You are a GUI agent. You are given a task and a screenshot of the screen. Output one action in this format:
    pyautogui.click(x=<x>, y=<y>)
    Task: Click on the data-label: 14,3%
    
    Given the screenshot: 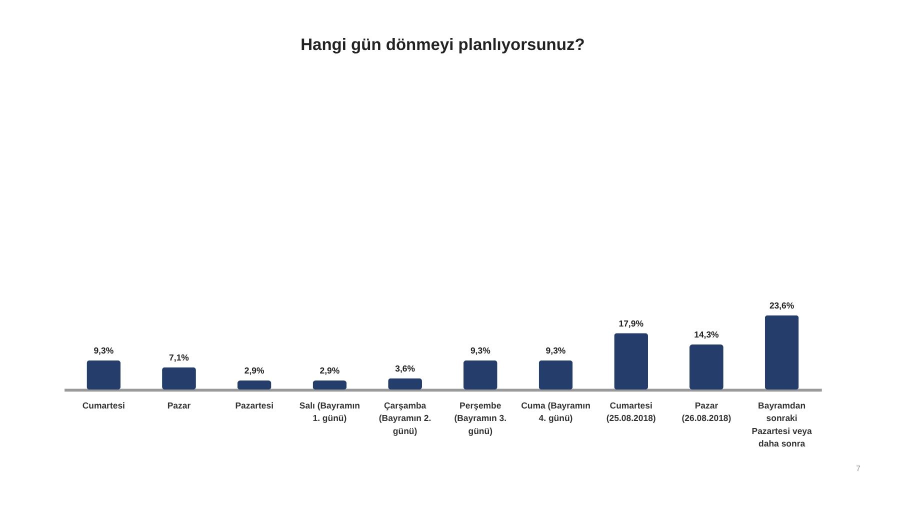 What is the action you would take?
    pyautogui.click(x=707, y=335)
    